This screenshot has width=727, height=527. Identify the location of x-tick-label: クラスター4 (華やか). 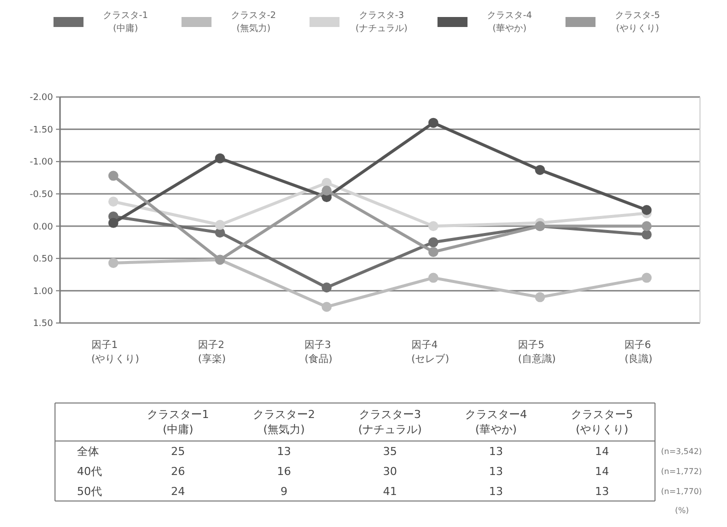
(496, 422).